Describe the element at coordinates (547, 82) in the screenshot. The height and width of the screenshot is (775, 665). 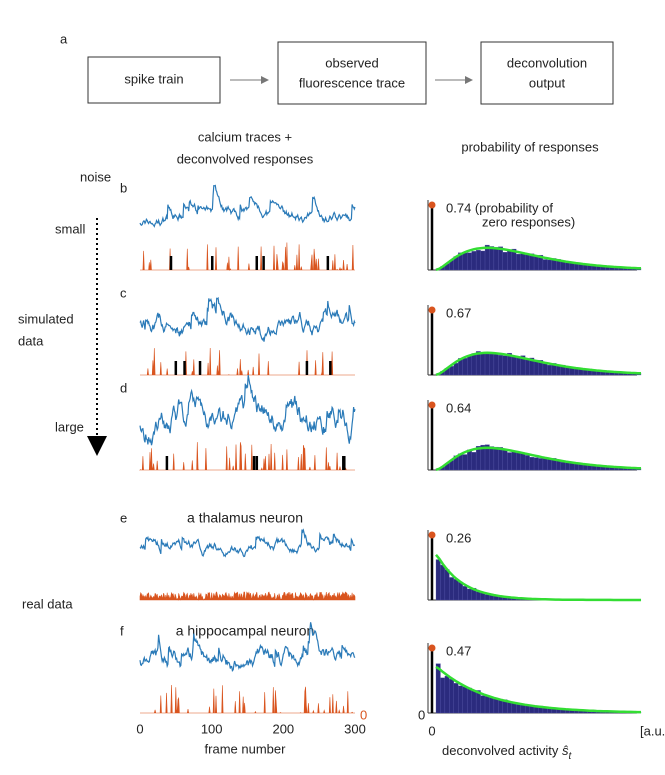
I see `flow-text: output` at that location.